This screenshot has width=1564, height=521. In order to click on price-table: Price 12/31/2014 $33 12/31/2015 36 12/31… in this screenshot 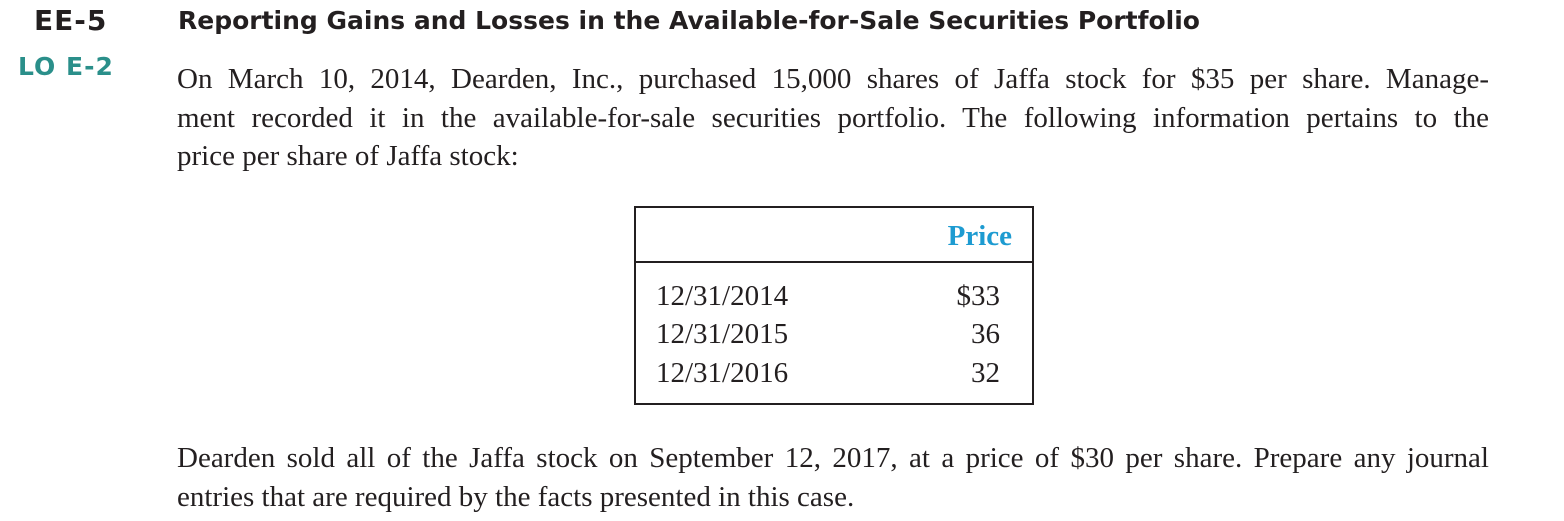, I will do `click(834, 305)`.